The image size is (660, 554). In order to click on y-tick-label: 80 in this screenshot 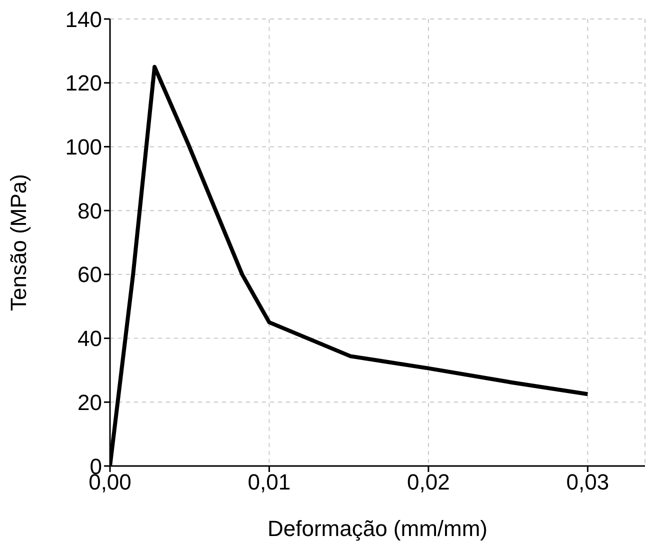, I will do `click(90, 211)`.